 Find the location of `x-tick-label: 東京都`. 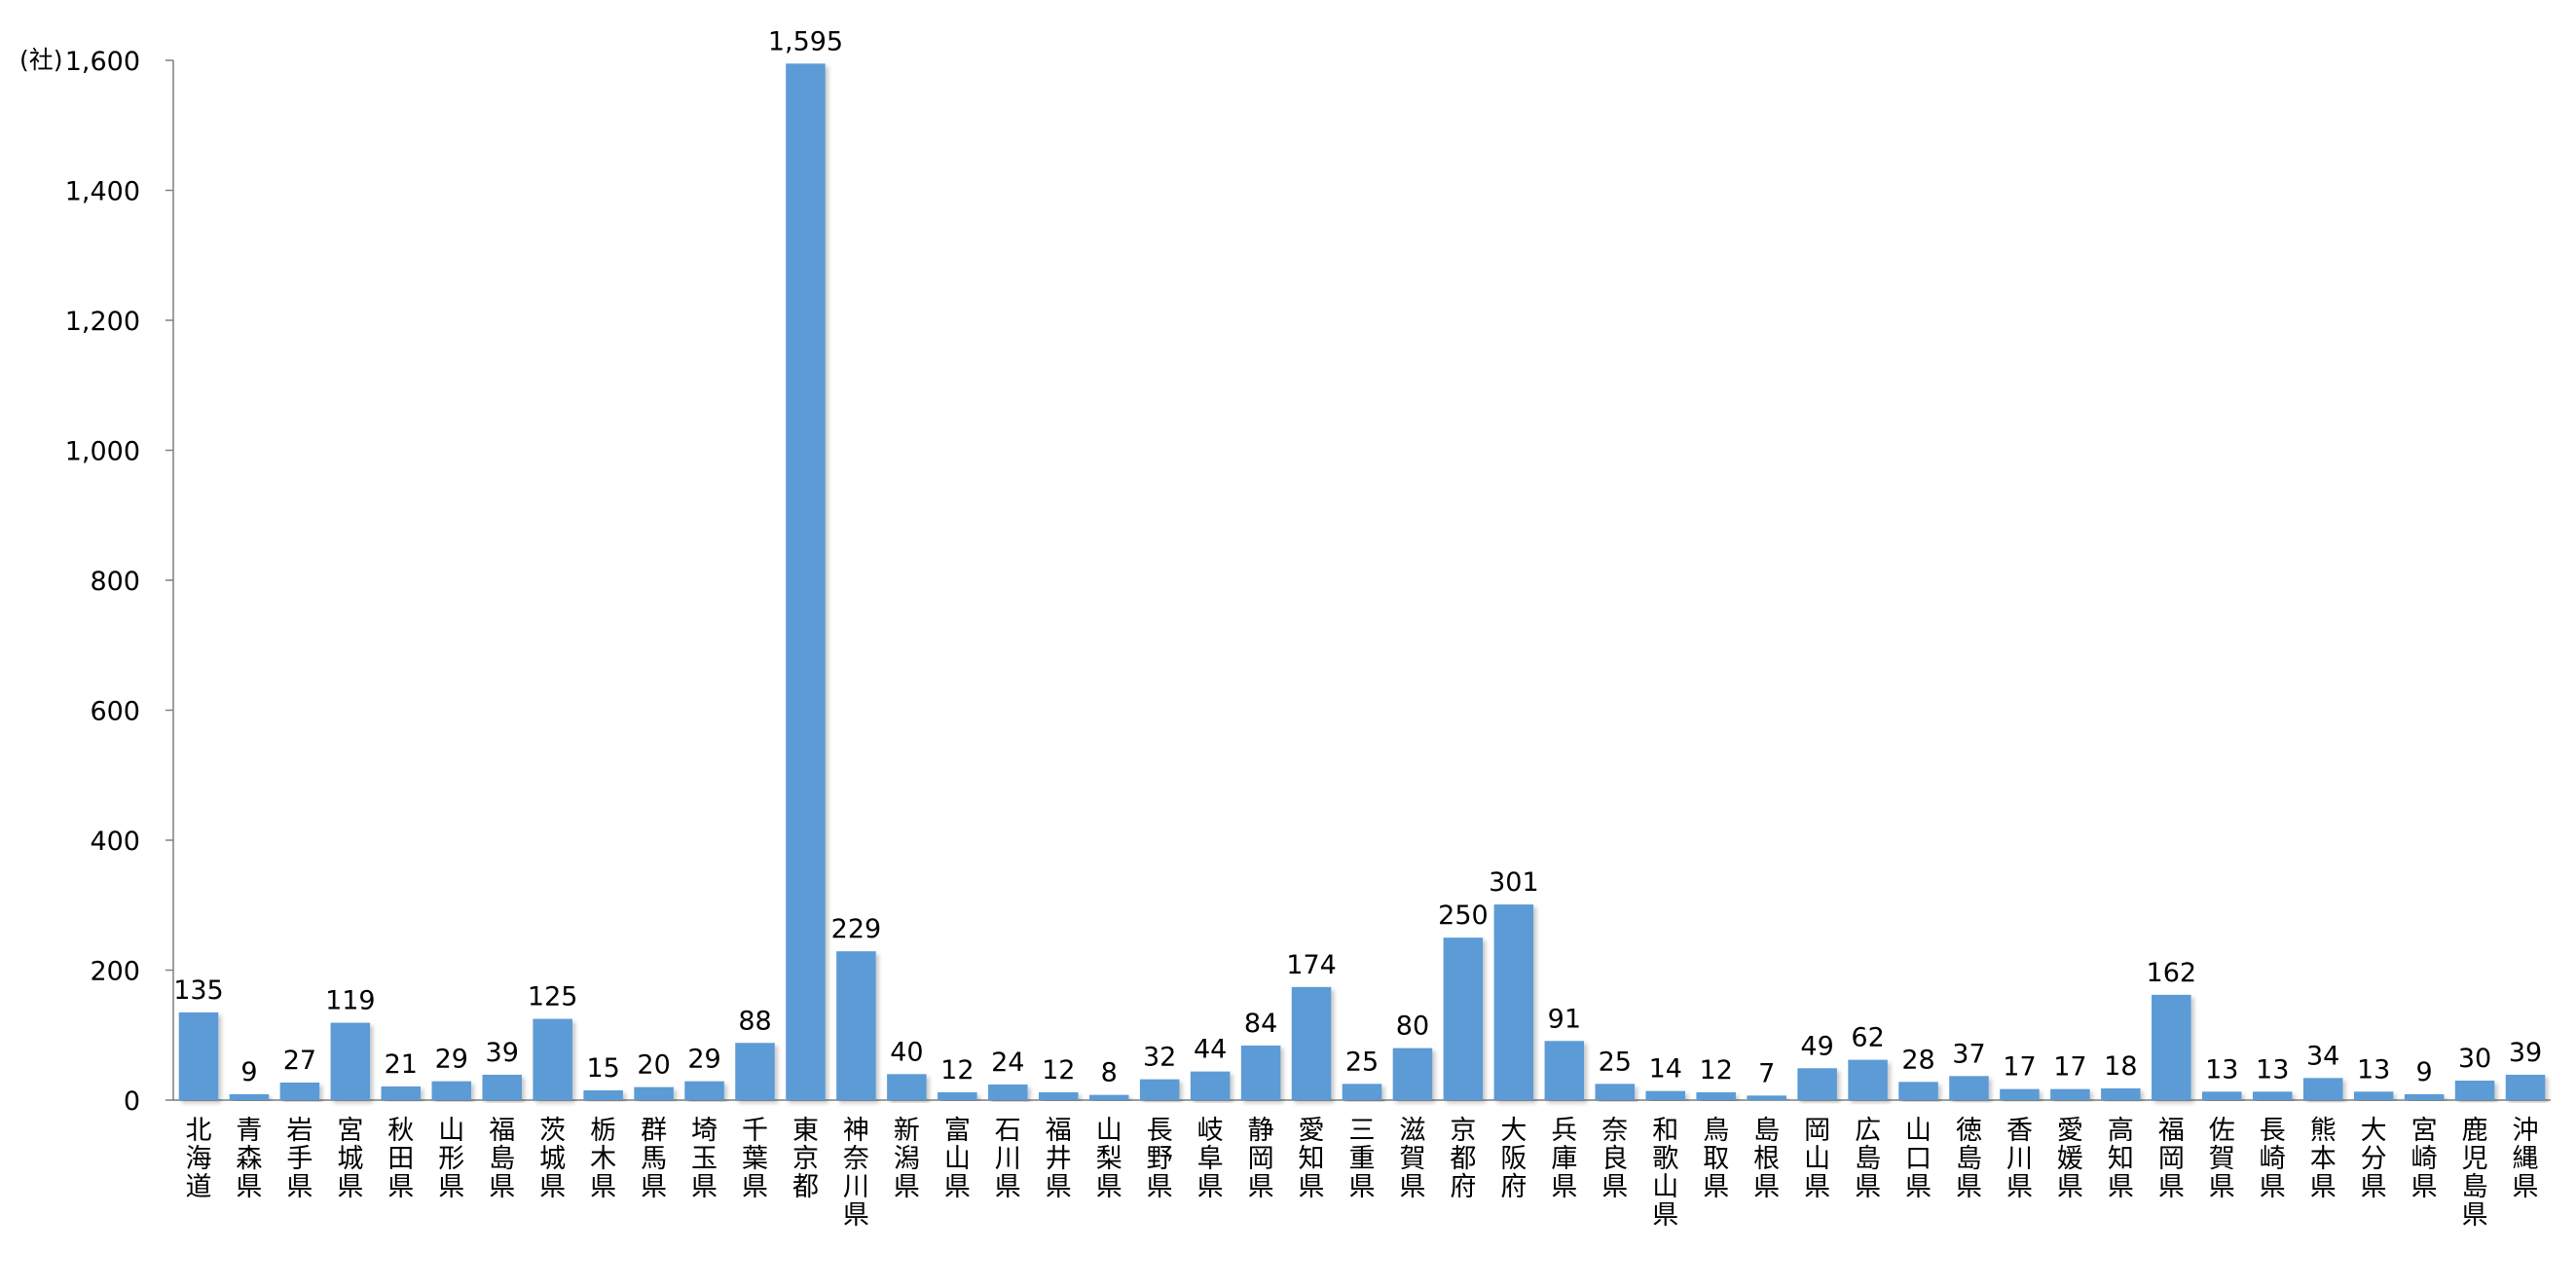

x-tick-label: 東京都 is located at coordinates (805, 1159).